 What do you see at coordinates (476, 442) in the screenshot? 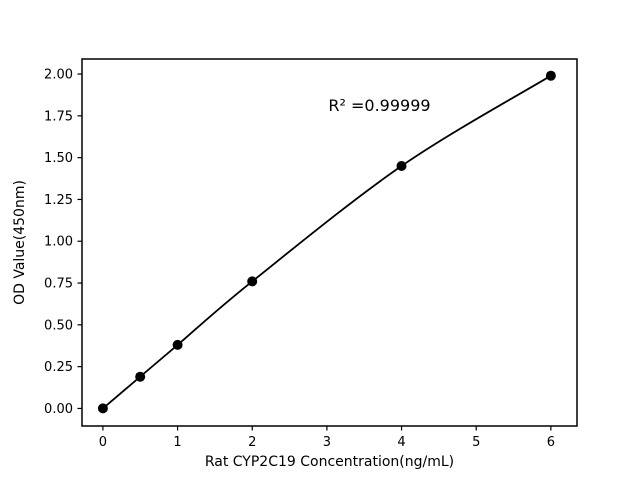
I see `x-tick-label: 5` at bounding box center [476, 442].